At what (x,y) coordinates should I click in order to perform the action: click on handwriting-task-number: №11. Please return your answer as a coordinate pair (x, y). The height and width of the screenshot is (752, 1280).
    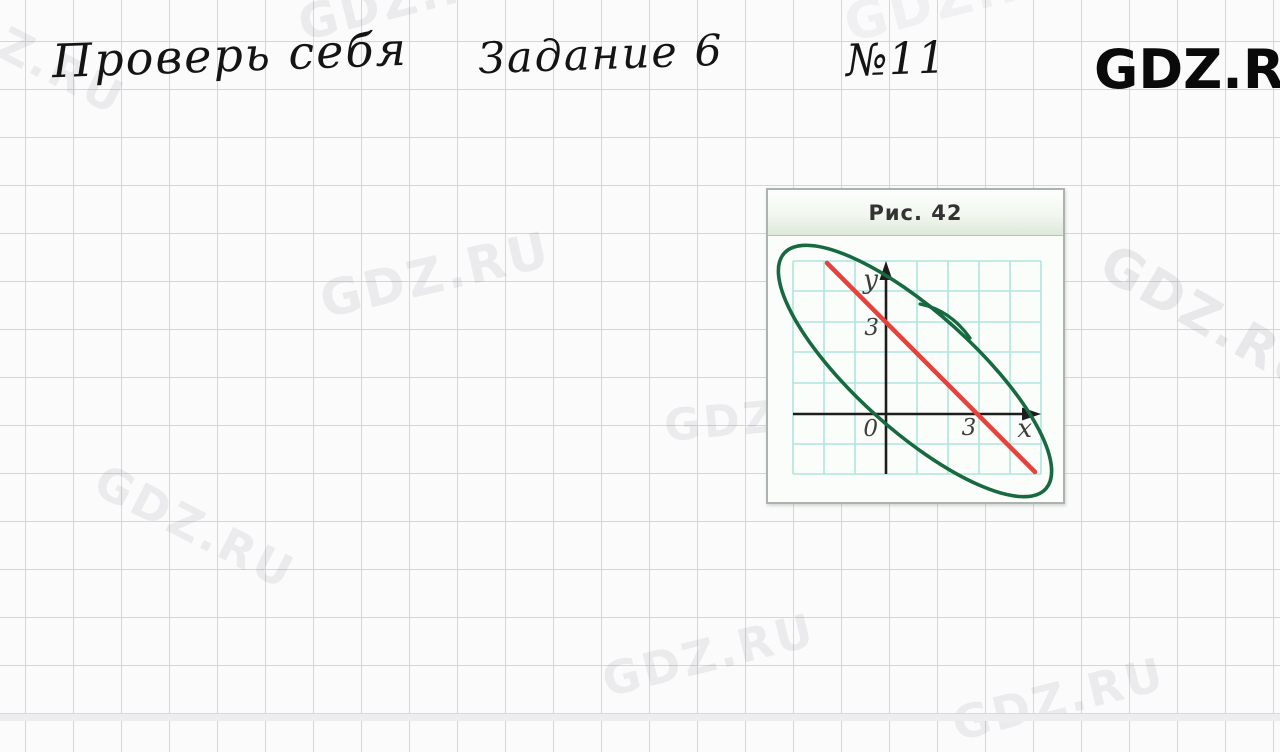
    Looking at the image, I should click on (896, 59).